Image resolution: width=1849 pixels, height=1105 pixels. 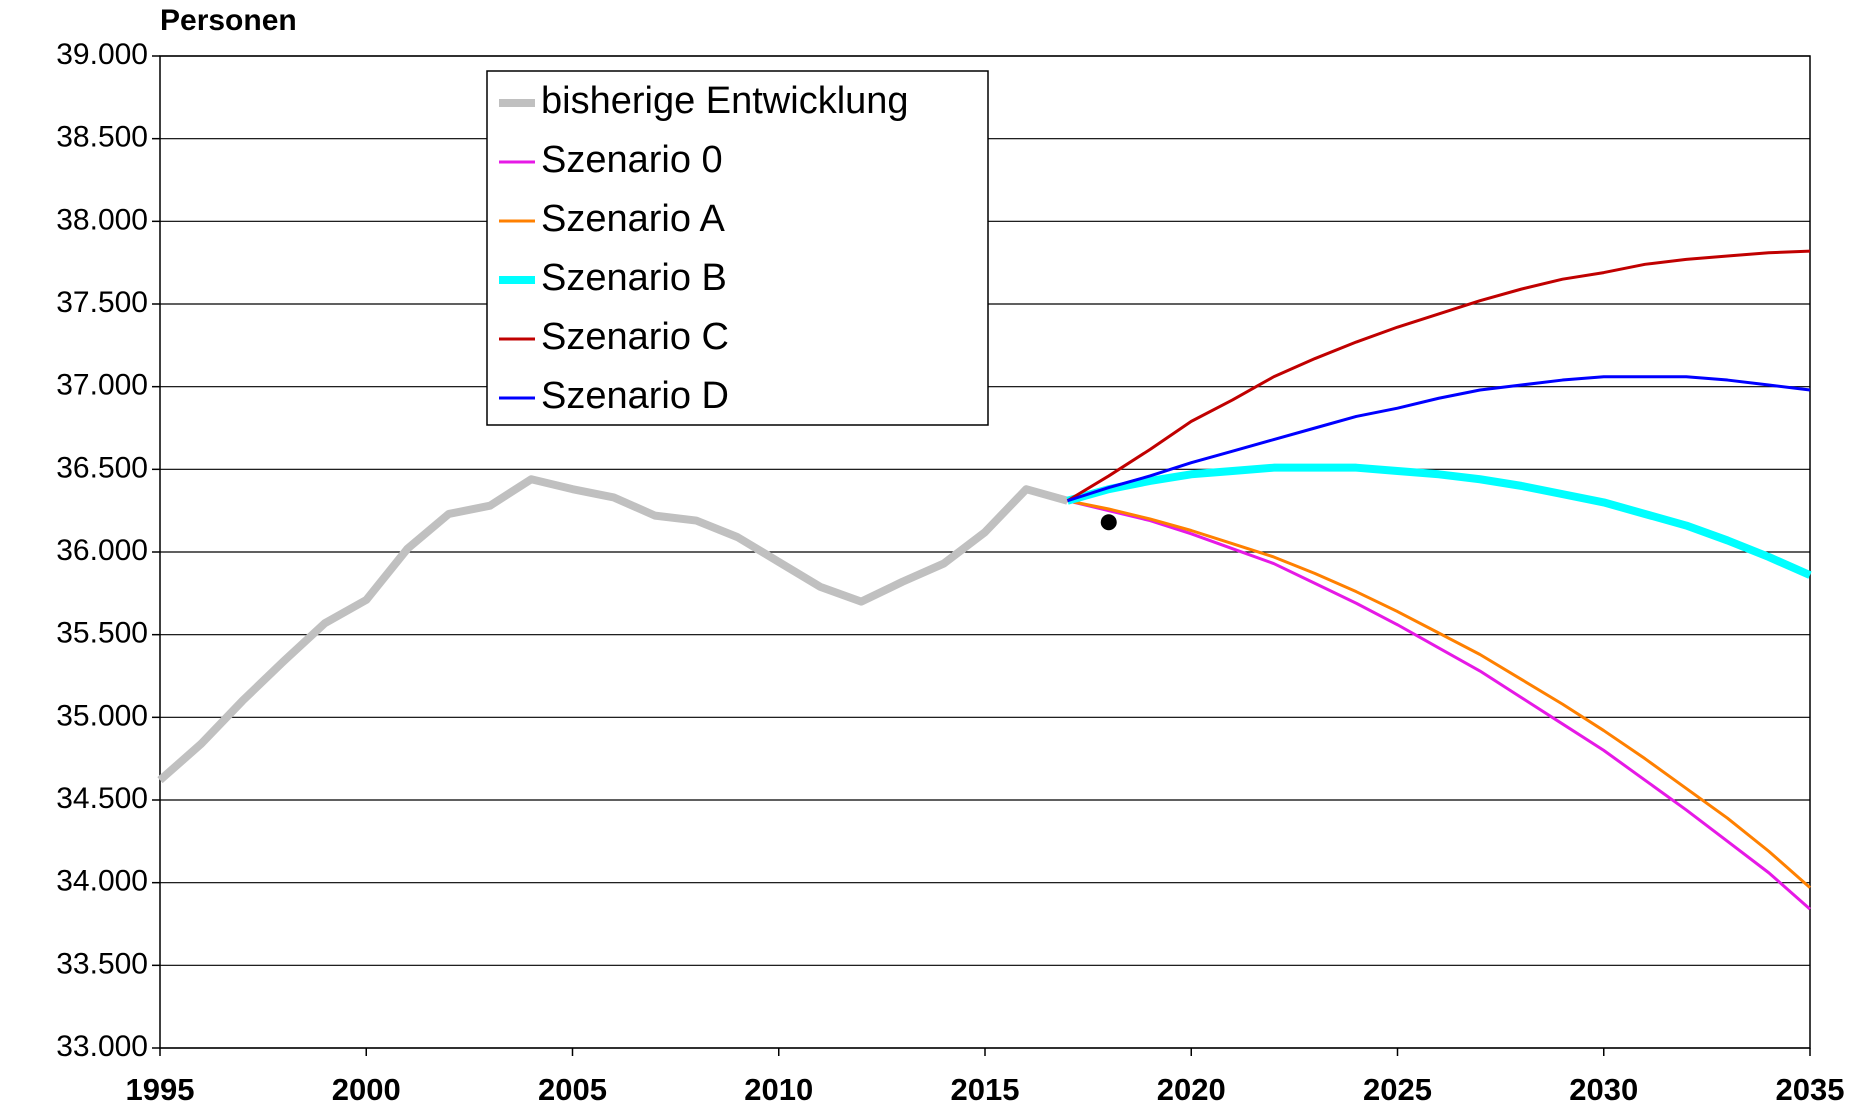 I want to click on legend-label: Szenario C, so click(x=635, y=337).